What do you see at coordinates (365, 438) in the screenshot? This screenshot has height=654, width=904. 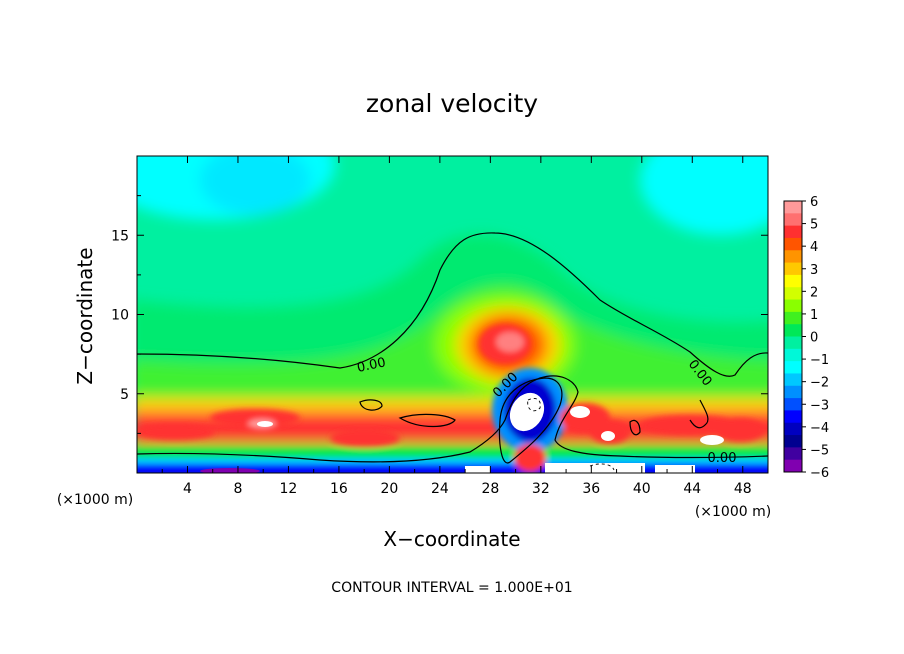 I see `field-lljet-center` at bounding box center [365, 438].